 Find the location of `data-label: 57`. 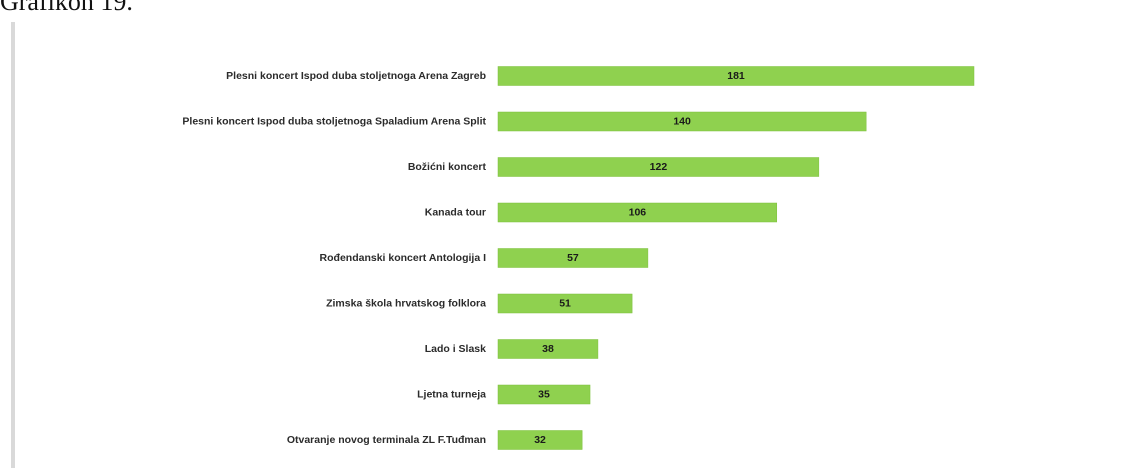

data-label: 57 is located at coordinates (573, 258).